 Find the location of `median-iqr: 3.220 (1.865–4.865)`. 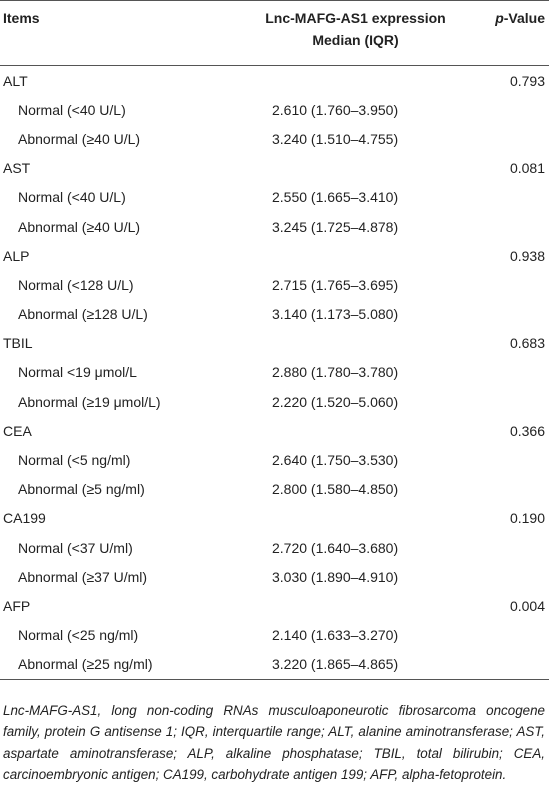

median-iqr: 3.220 (1.865–4.865) is located at coordinates (335, 664).